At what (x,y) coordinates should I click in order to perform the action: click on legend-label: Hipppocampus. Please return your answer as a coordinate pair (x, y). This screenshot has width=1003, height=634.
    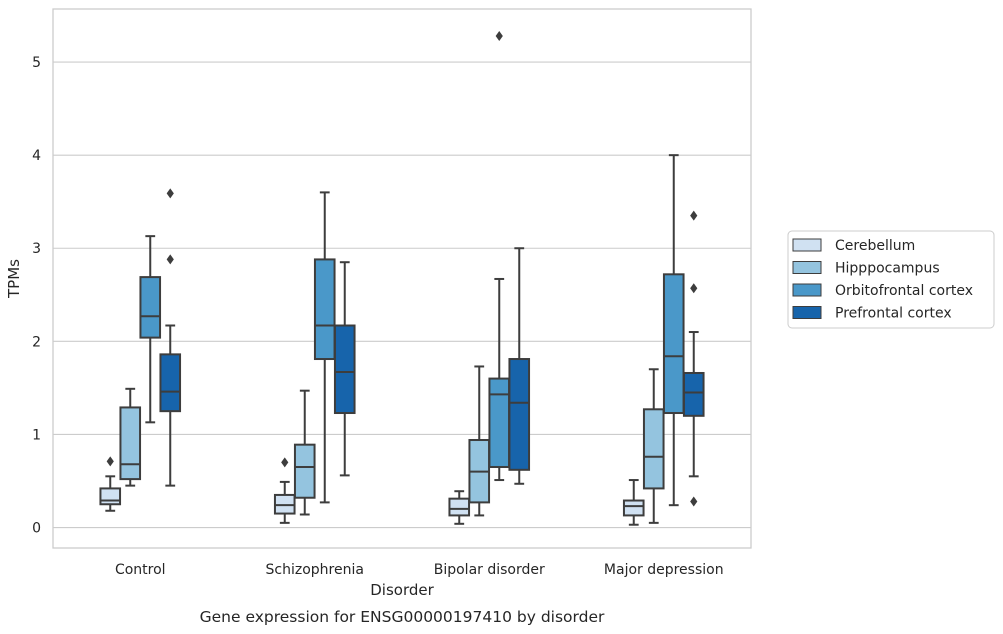
    Looking at the image, I should click on (887, 269).